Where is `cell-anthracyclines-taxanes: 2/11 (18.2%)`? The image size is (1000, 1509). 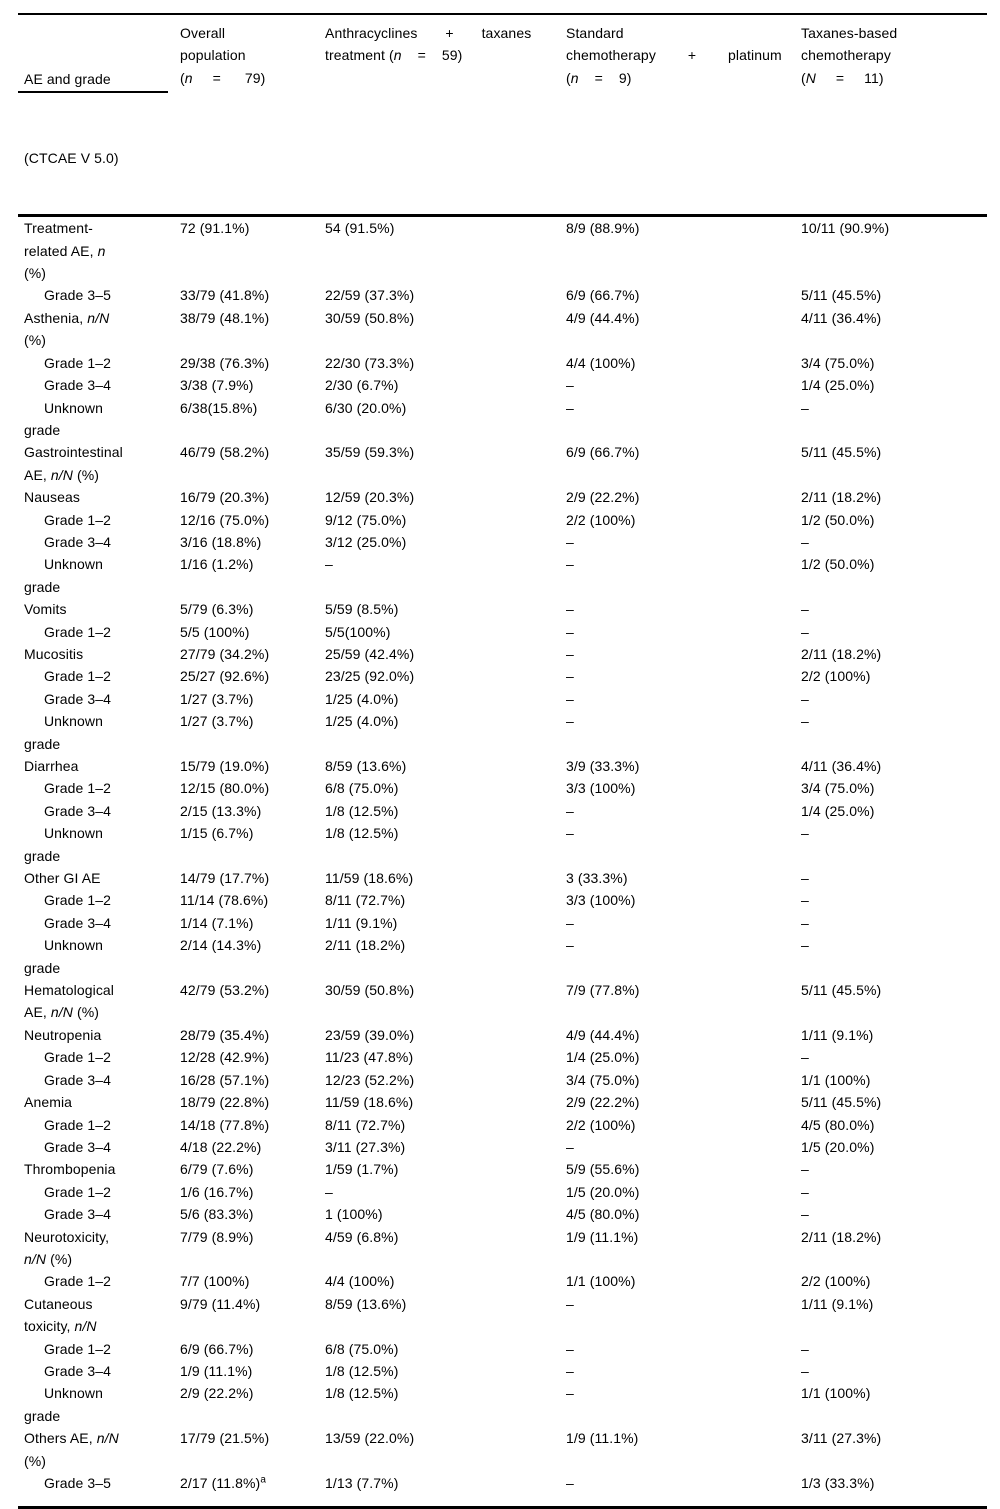 cell-anthracyclines-taxanes: 2/11 (18.2%) is located at coordinates (365, 945).